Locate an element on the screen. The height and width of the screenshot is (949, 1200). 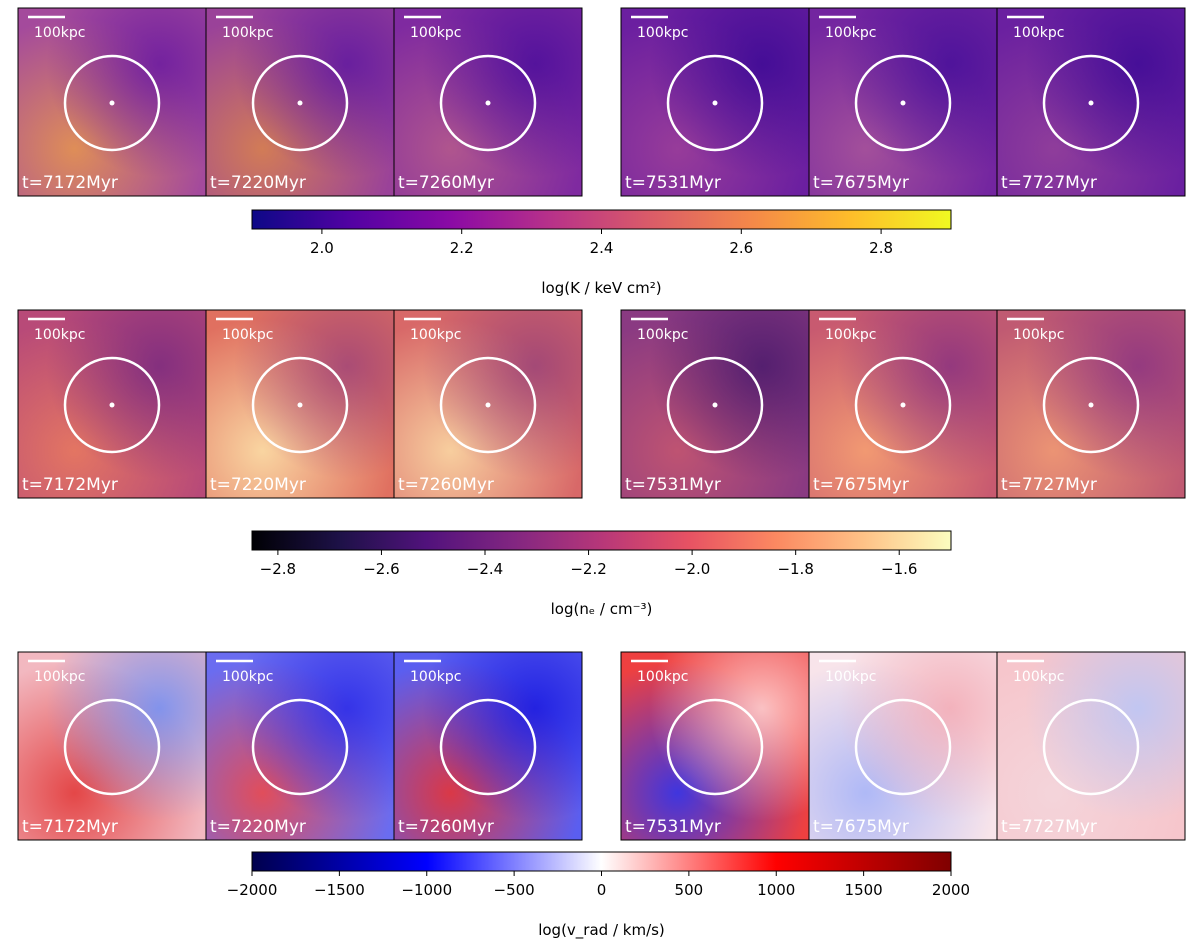
colorbar-label: log(v_rad / km/s) is located at coordinates (601, 930).